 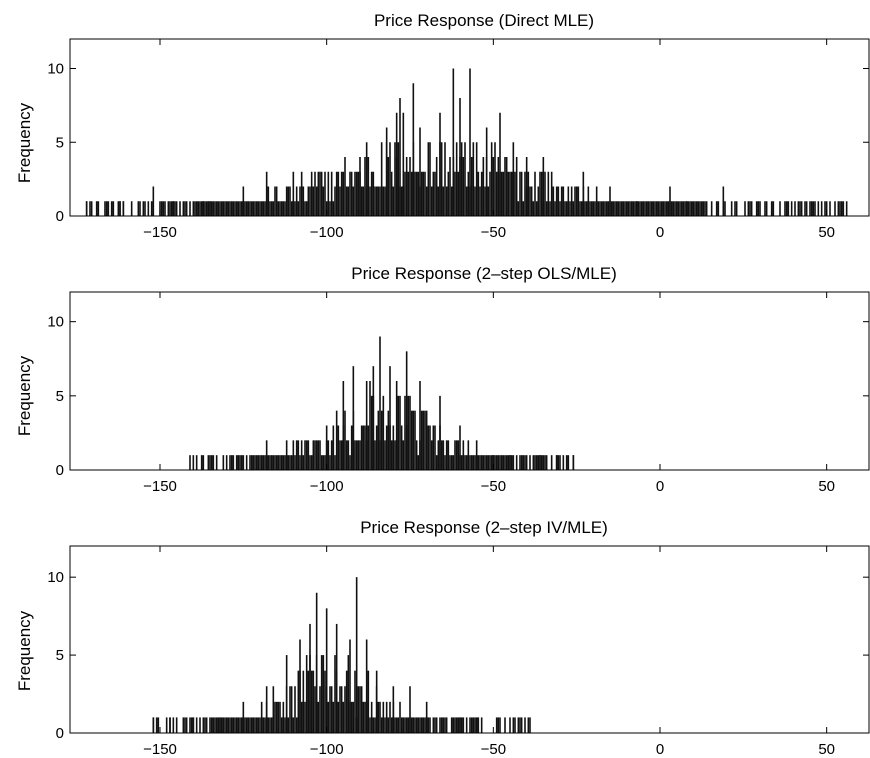 I want to click on panel-title: Price Response (2–step IV/MLE), so click(x=484, y=527).